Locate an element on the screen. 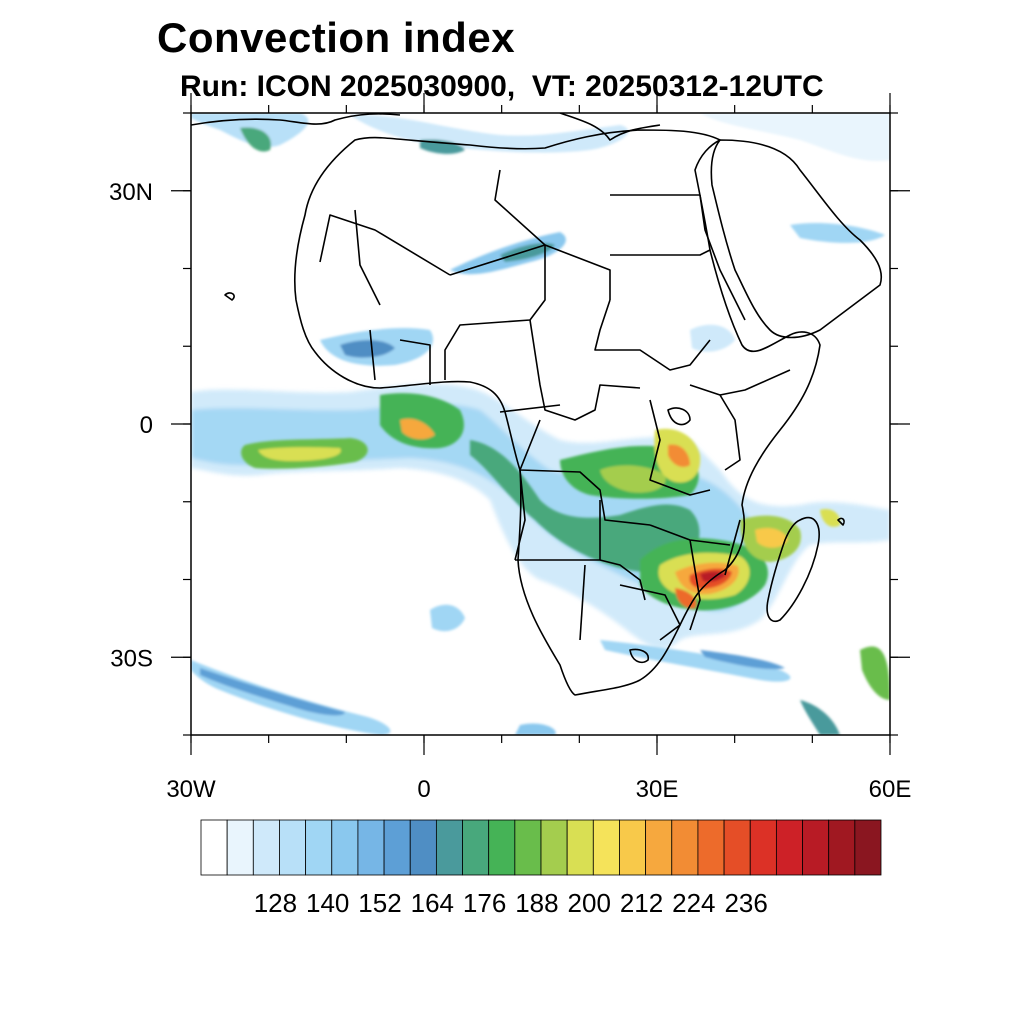 The height and width of the screenshot is (1024, 1024). lat-tick-label: 0 is located at coordinates (146, 425).